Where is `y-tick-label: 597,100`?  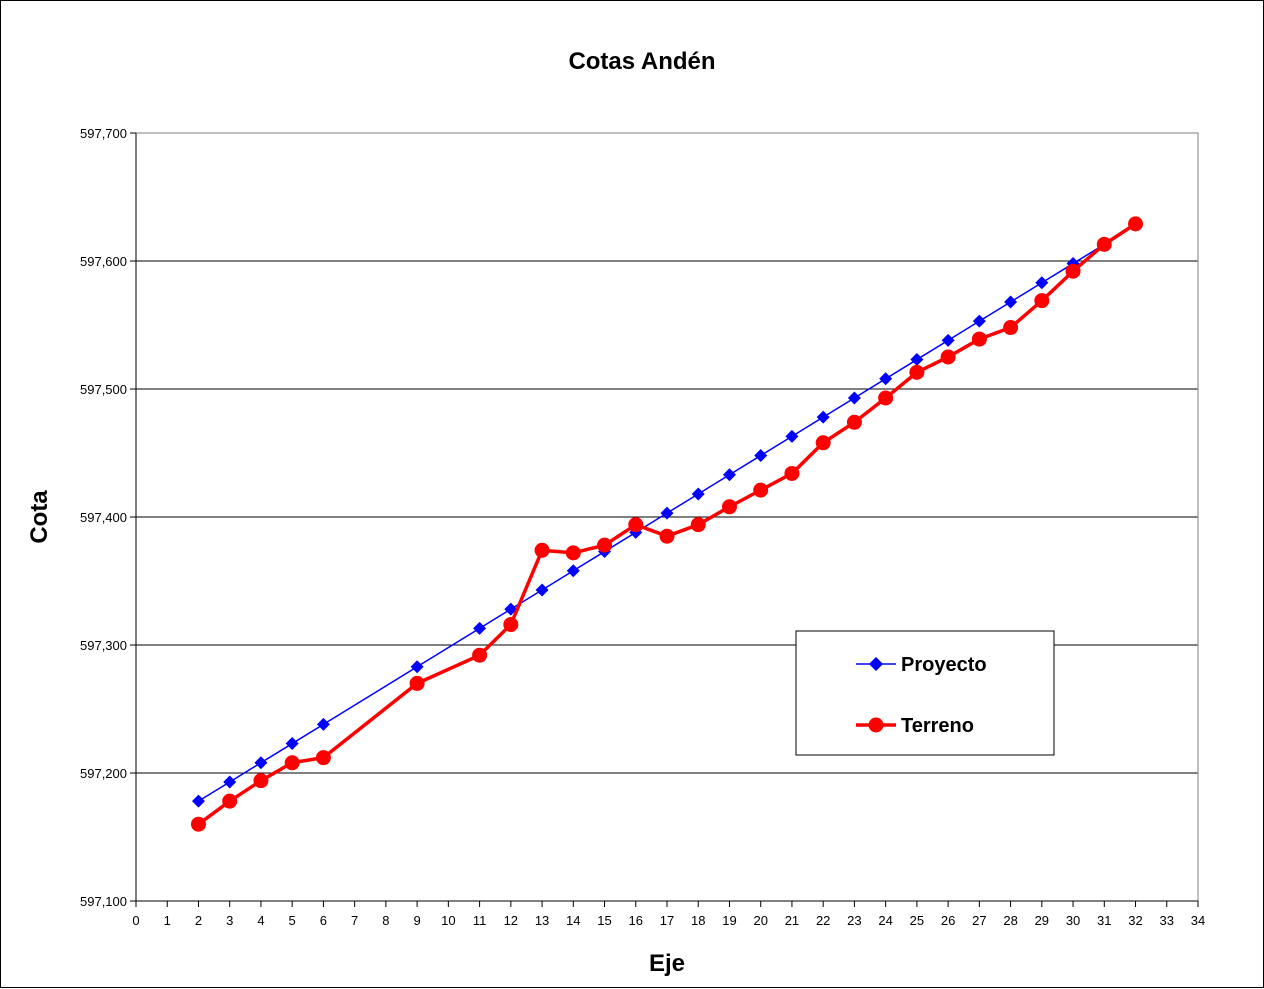
y-tick-label: 597,100 is located at coordinates (103, 901).